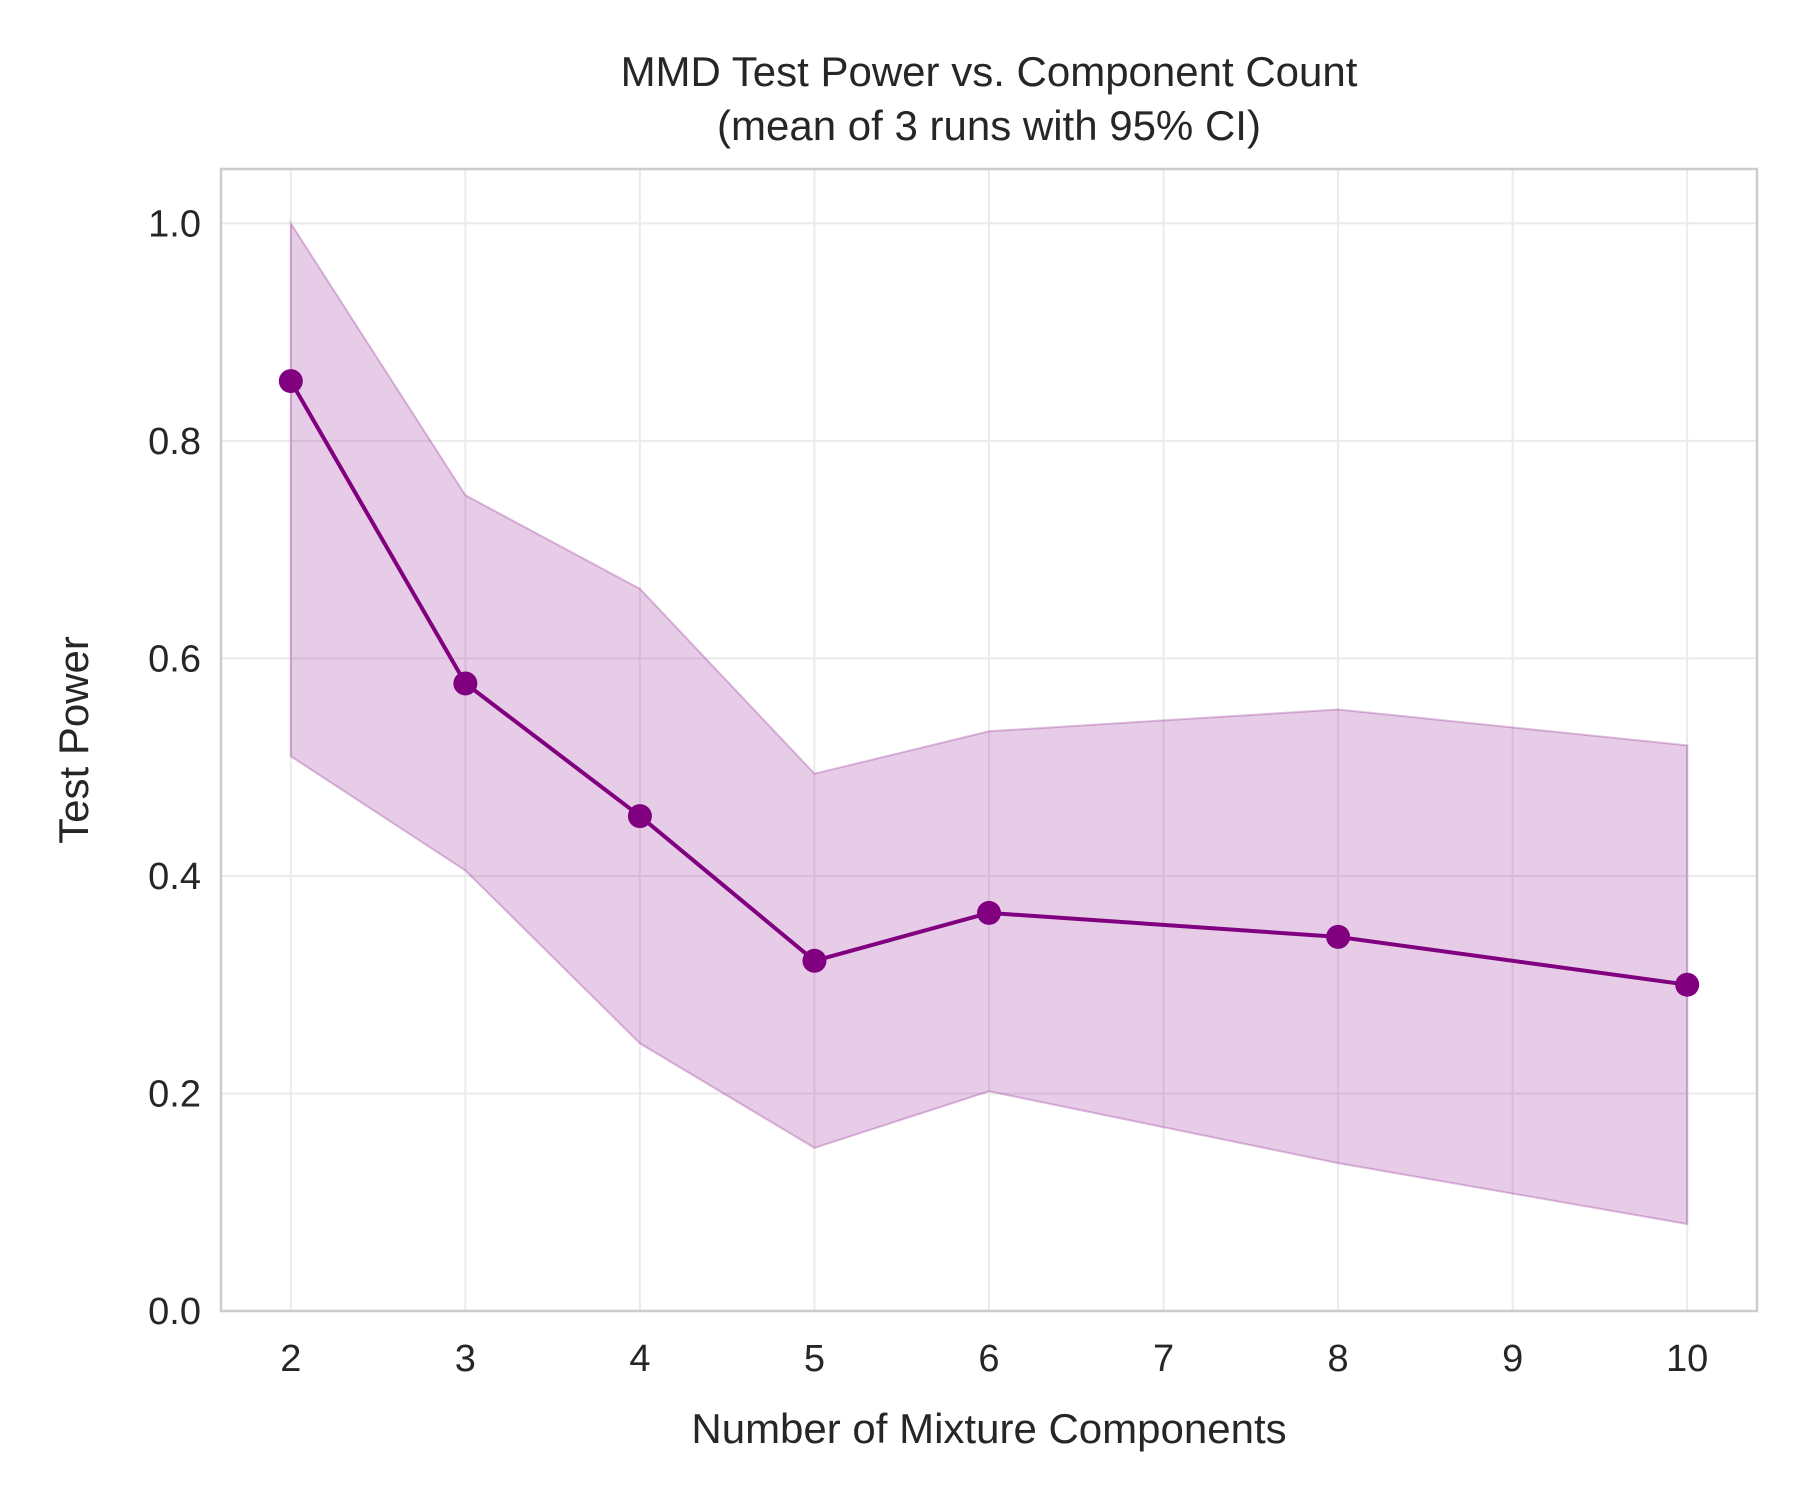  What do you see at coordinates (174, 1094) in the screenshot?
I see `y-tick-label: 0.2` at bounding box center [174, 1094].